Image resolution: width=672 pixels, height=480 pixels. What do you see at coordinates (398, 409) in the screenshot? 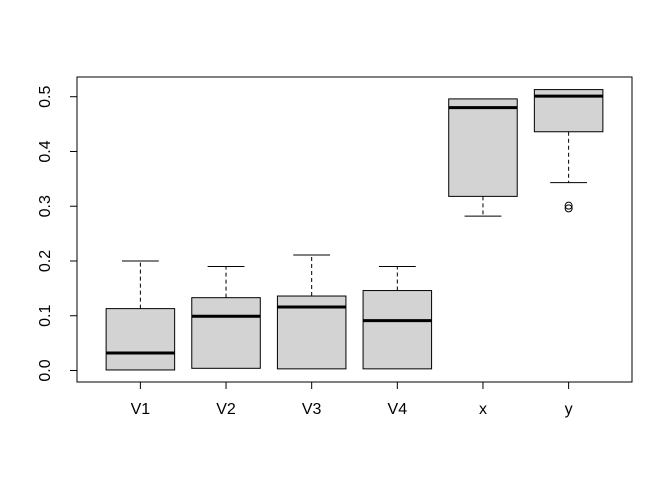
I see `x-axis-tick-label: V4` at bounding box center [398, 409].